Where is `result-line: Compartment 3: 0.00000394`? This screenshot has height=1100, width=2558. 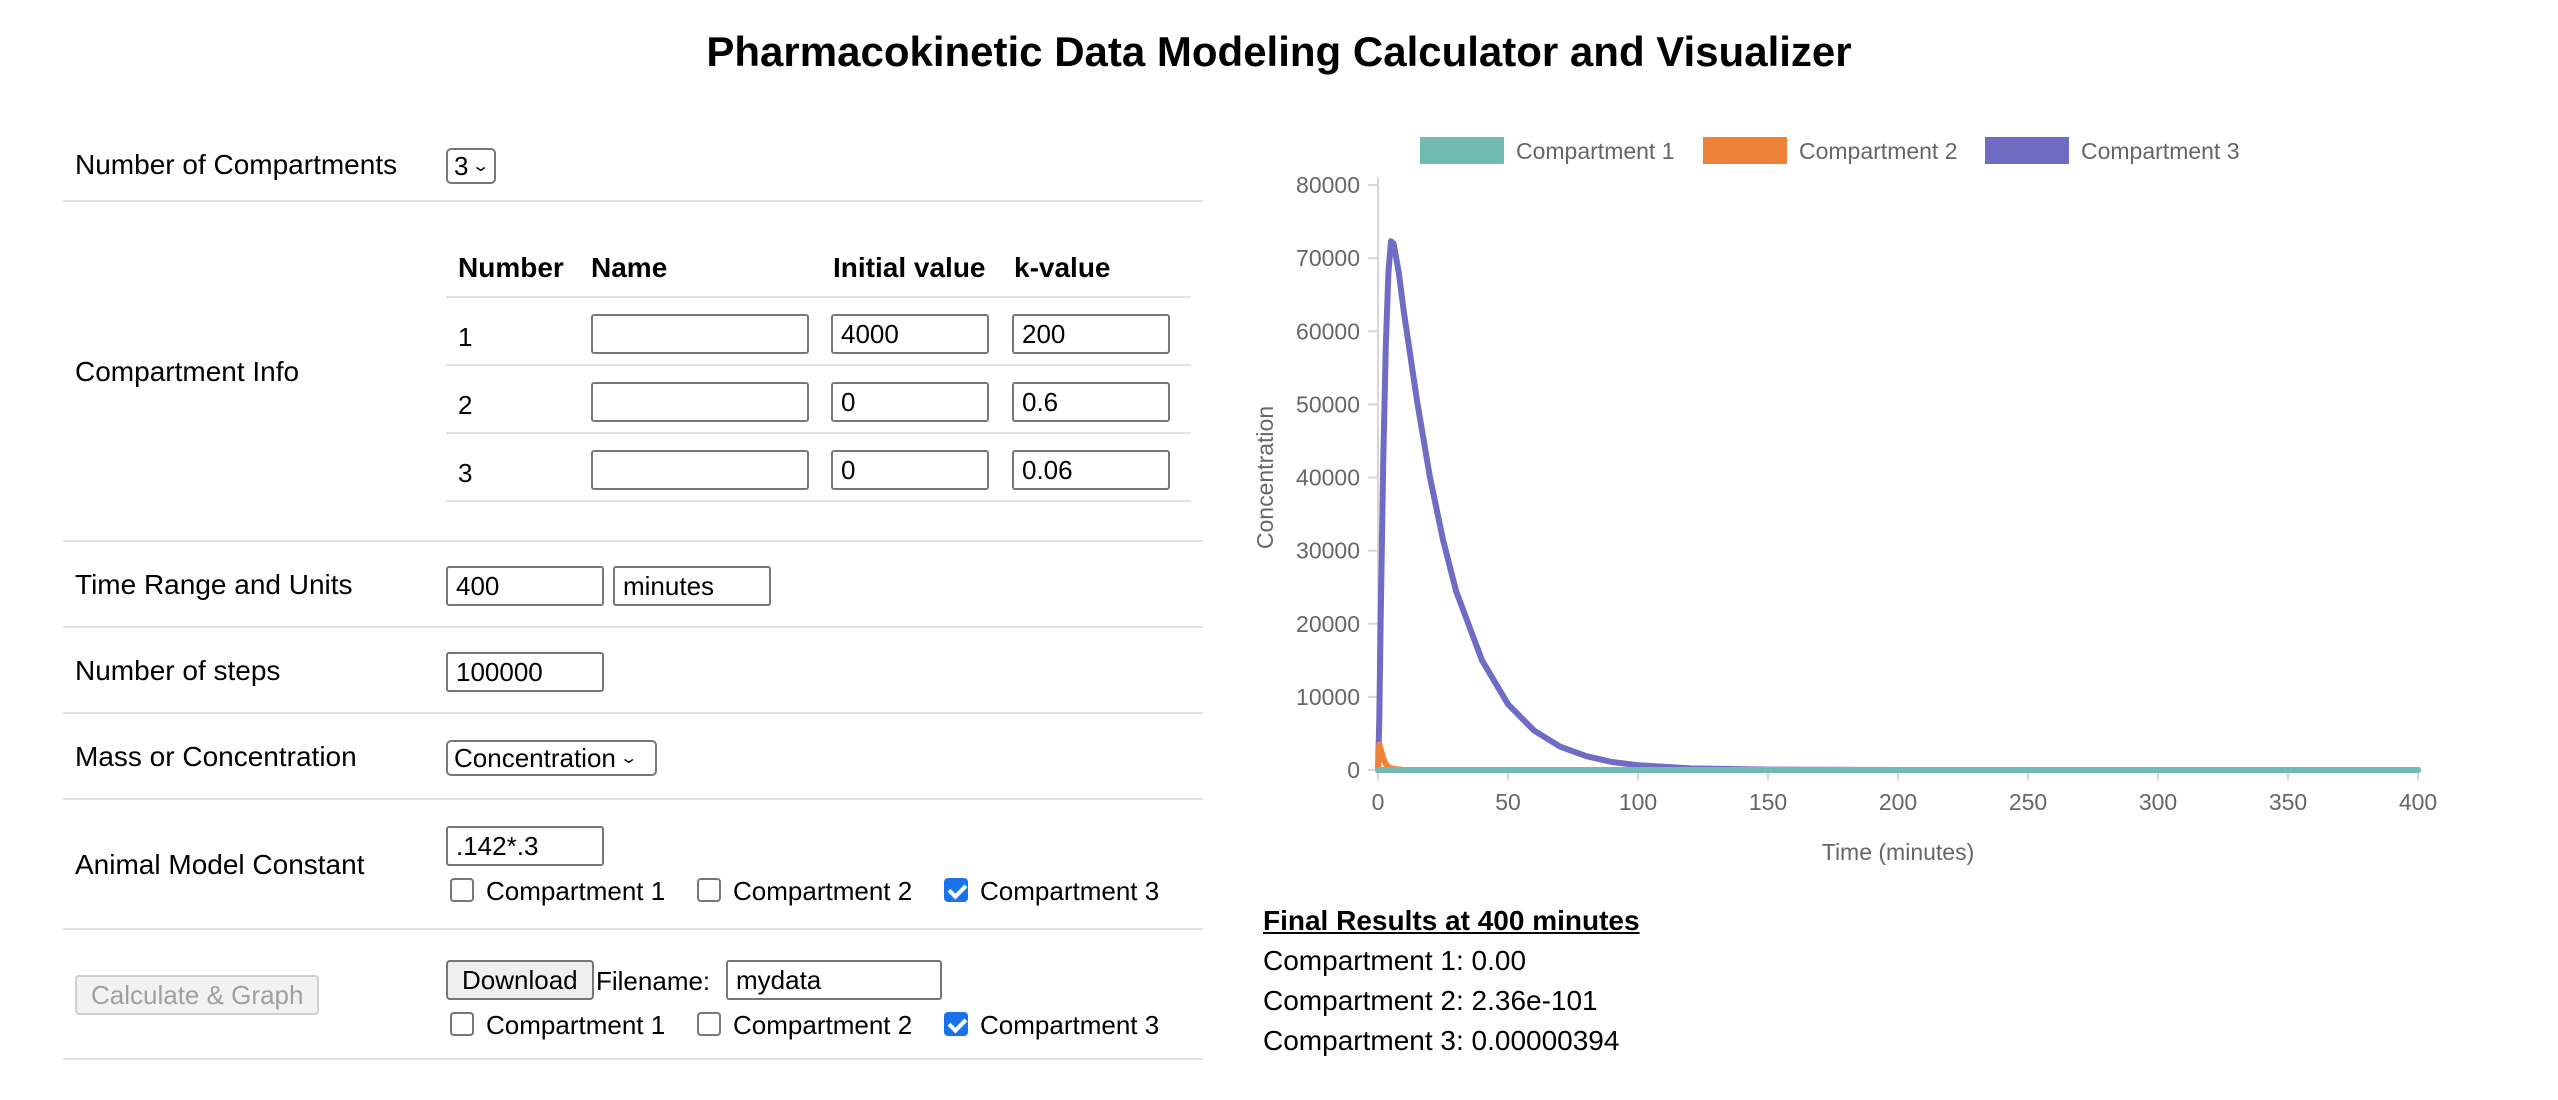
result-line: Compartment 3: 0.00000394 is located at coordinates (1441, 1040).